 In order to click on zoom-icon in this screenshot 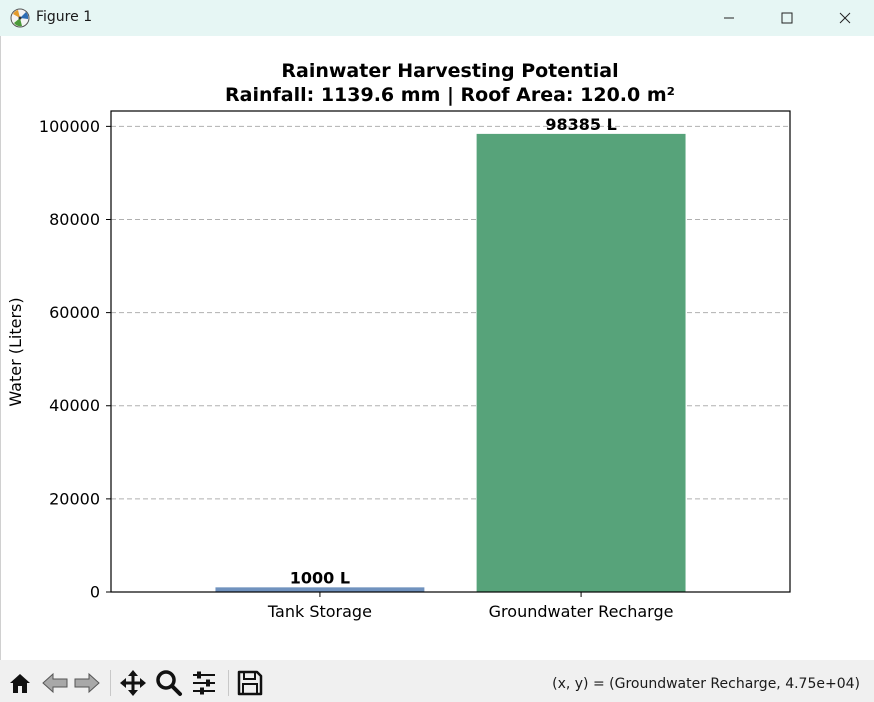, I will do `click(169, 683)`.